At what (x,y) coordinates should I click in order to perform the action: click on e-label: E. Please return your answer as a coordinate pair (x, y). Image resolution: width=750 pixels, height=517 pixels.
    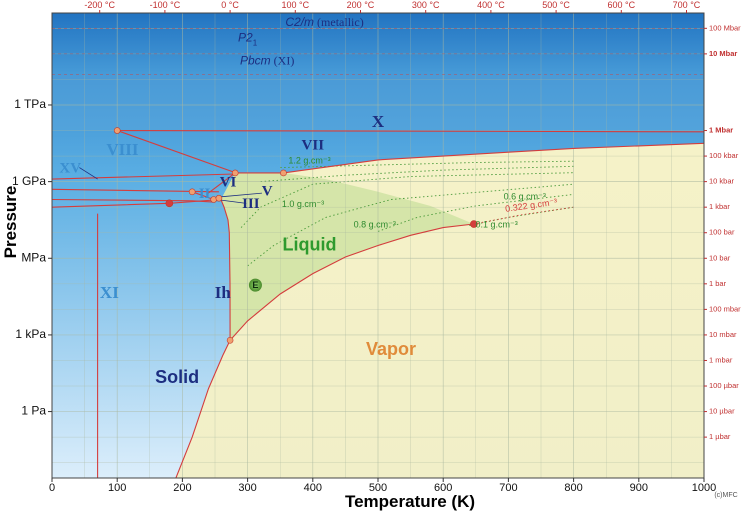
    Looking at the image, I should click on (255, 285).